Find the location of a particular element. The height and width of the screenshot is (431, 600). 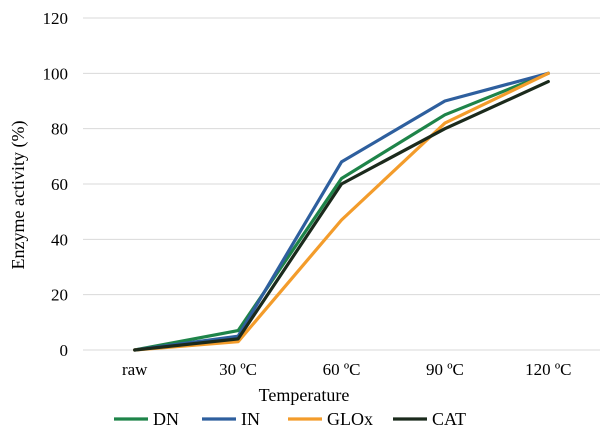

y-tick-label: 40 is located at coordinates (59, 239).